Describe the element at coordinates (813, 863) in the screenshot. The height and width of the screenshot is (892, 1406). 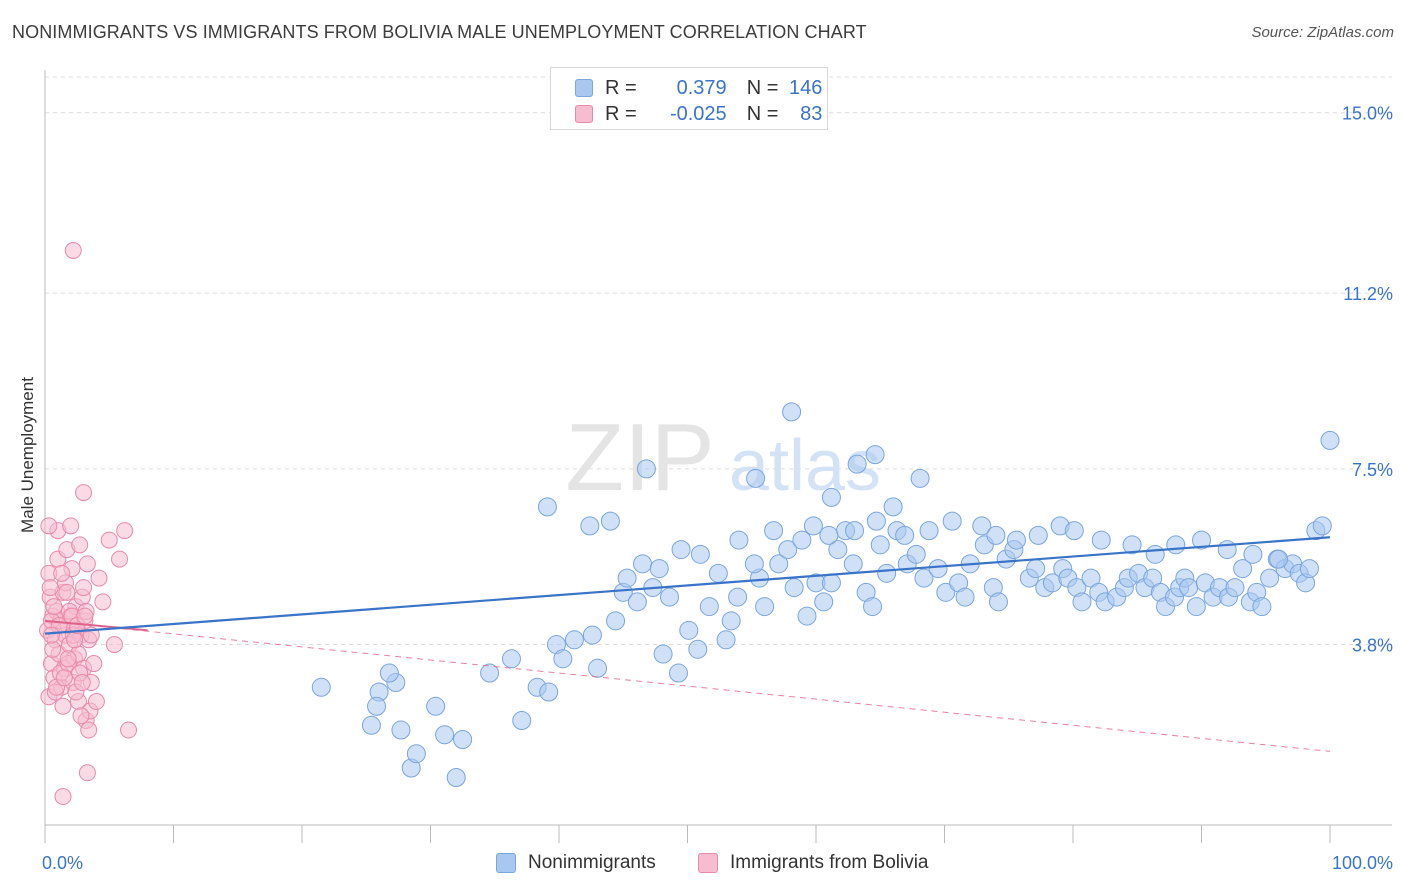
I see `legend-item-bolivia: Immigrants from Bolivia` at that location.